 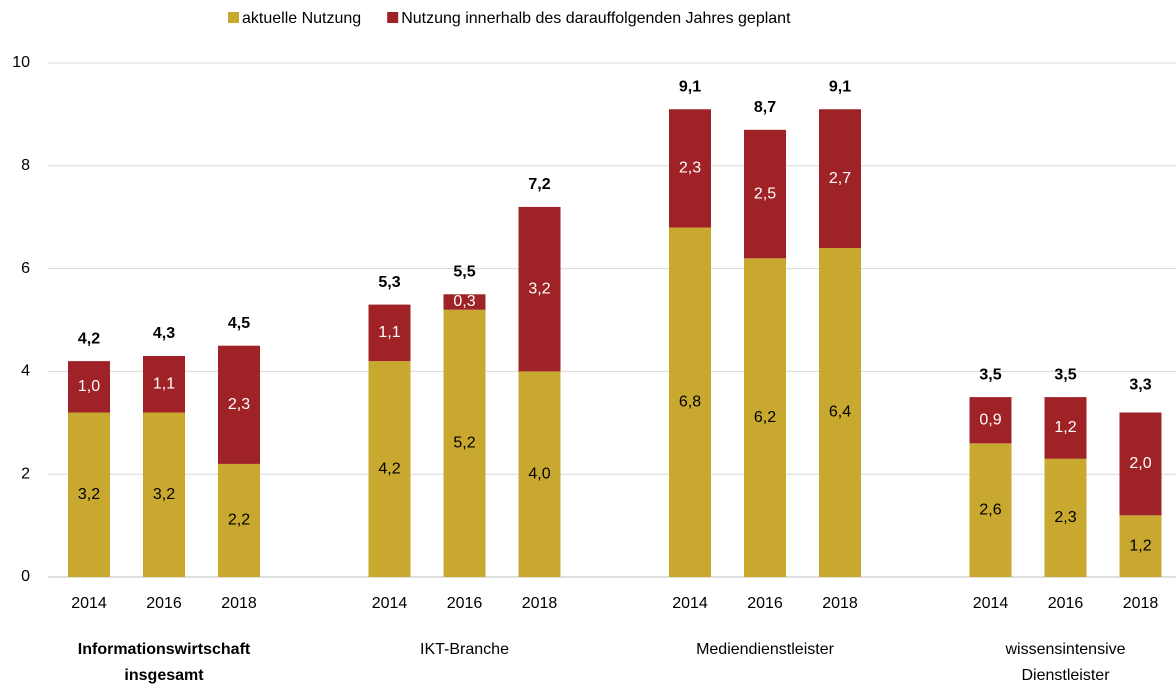 I want to click on value-label: 6,4, so click(x=840, y=412).